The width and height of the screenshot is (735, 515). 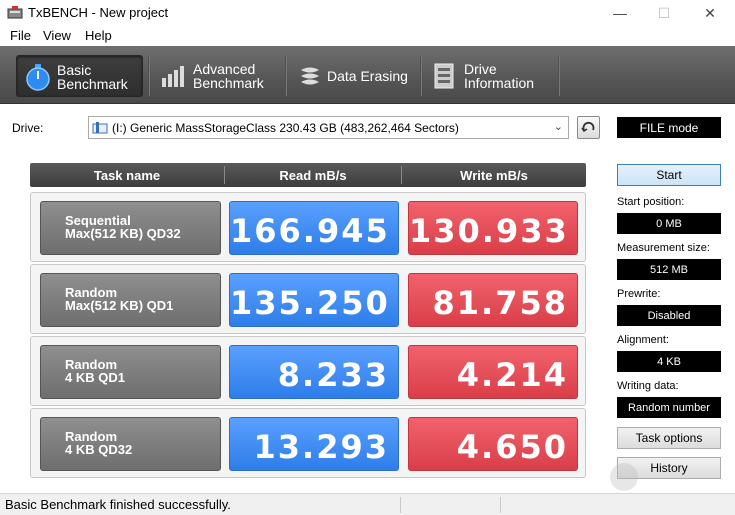 I want to click on alignment-field: 4 KB, so click(x=669, y=361).